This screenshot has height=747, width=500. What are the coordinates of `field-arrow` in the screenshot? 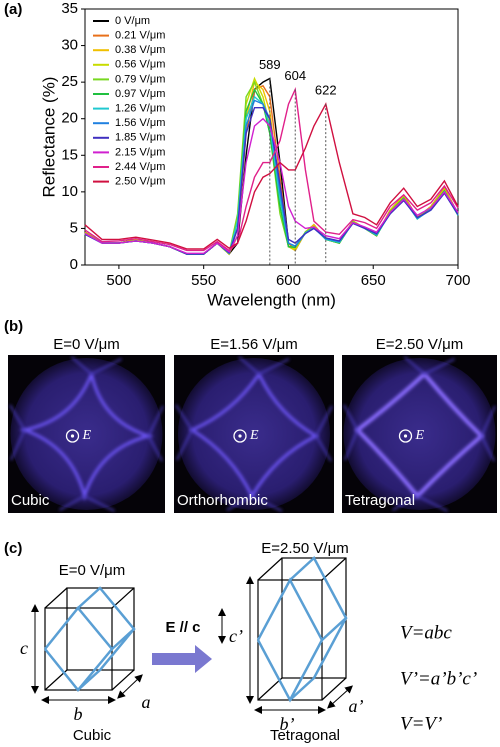 It's located at (182, 659).